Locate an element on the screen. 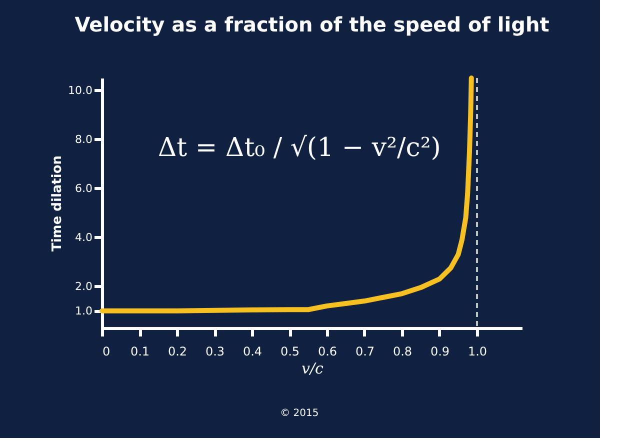 This screenshot has height=442, width=638. x-tick-label: 0.9 is located at coordinates (440, 351).